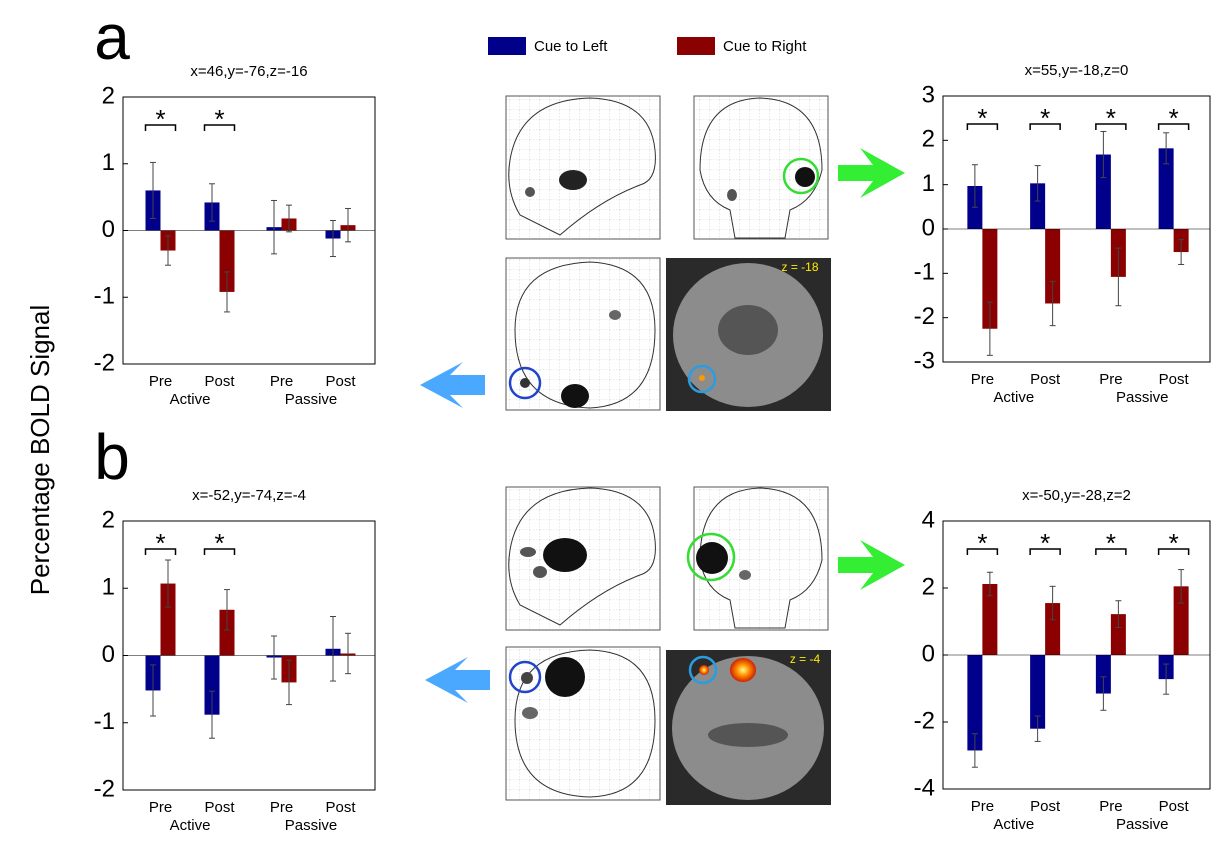 This screenshot has height=843, width=1222. I want to click on chart-title: x=-50,y=-28,z=2, so click(1076, 495).